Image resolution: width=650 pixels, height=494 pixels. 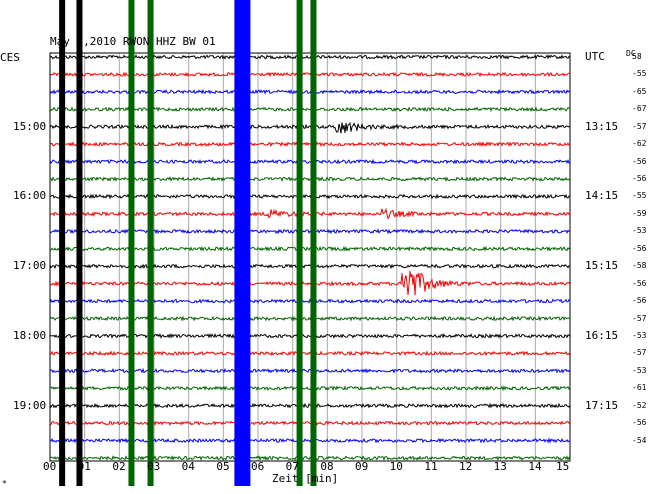 What do you see at coordinates (133, 41) in the screenshot?
I see `chart-title: May 5,2010 RWON HHZ BW 01` at bounding box center [133, 41].